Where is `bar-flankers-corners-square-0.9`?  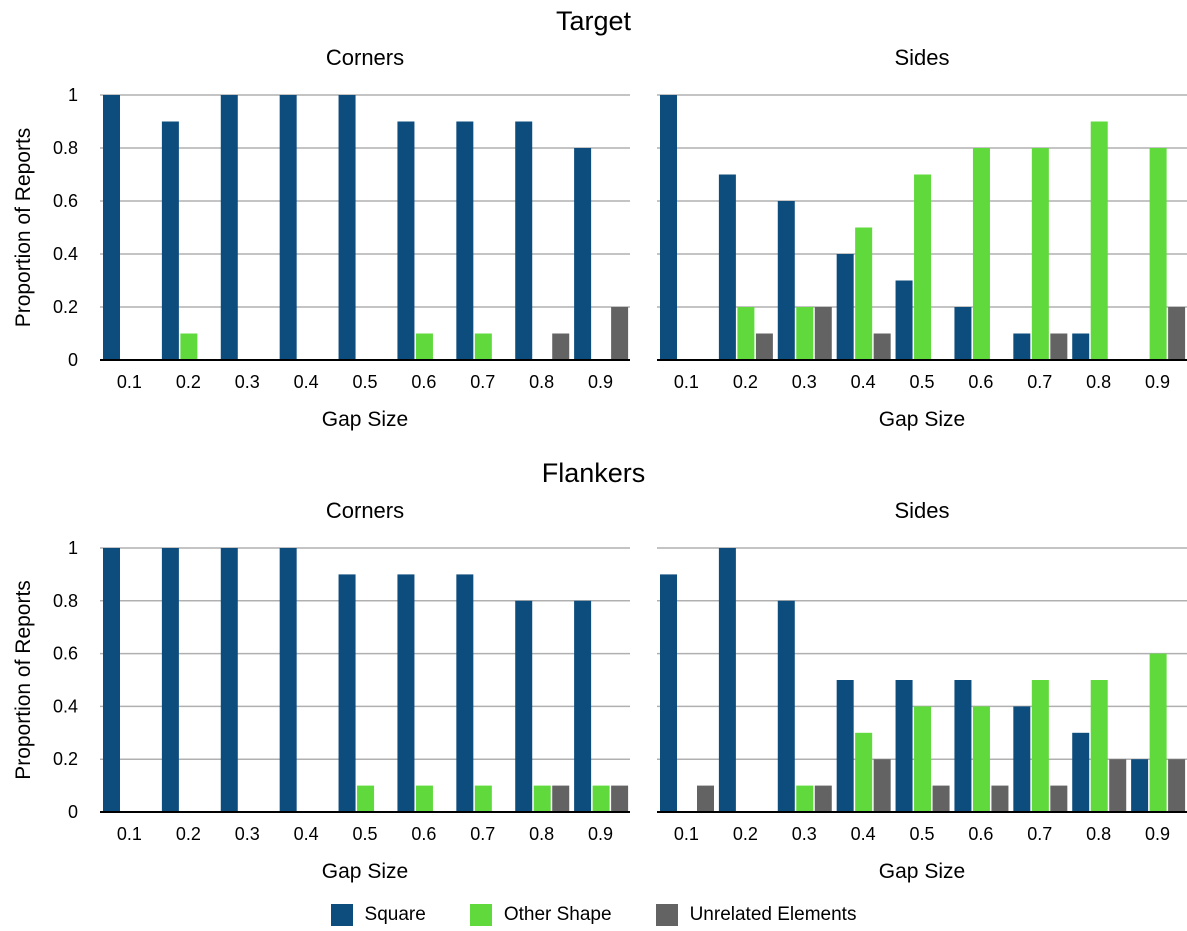 bar-flankers-corners-square-0.9 is located at coordinates (583, 706).